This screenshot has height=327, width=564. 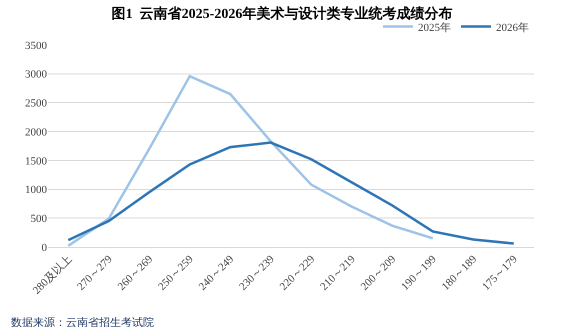 I want to click on x-tick-label: 200～209, so click(x=378, y=272).